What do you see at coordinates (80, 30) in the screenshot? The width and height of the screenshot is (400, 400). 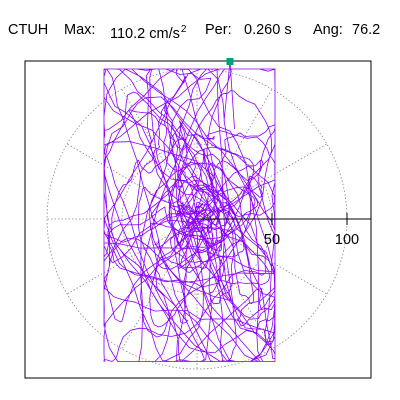 I see `max-label: Max:` at bounding box center [80, 30].